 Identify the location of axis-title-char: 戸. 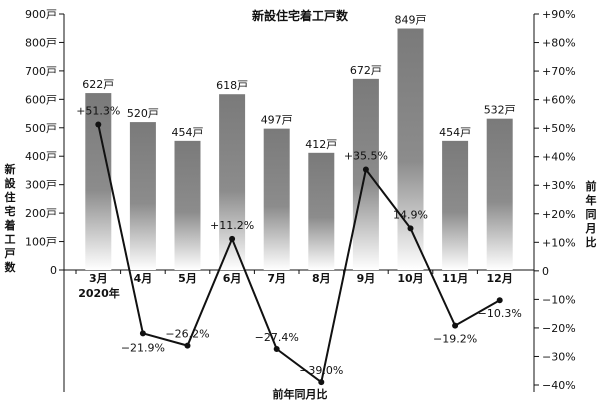
(10, 253).